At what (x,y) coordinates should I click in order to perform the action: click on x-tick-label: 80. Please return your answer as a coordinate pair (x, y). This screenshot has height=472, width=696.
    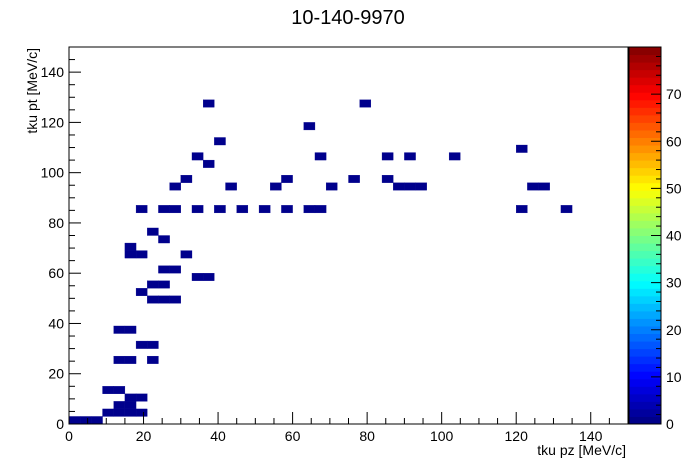
    Looking at the image, I should click on (367, 436).